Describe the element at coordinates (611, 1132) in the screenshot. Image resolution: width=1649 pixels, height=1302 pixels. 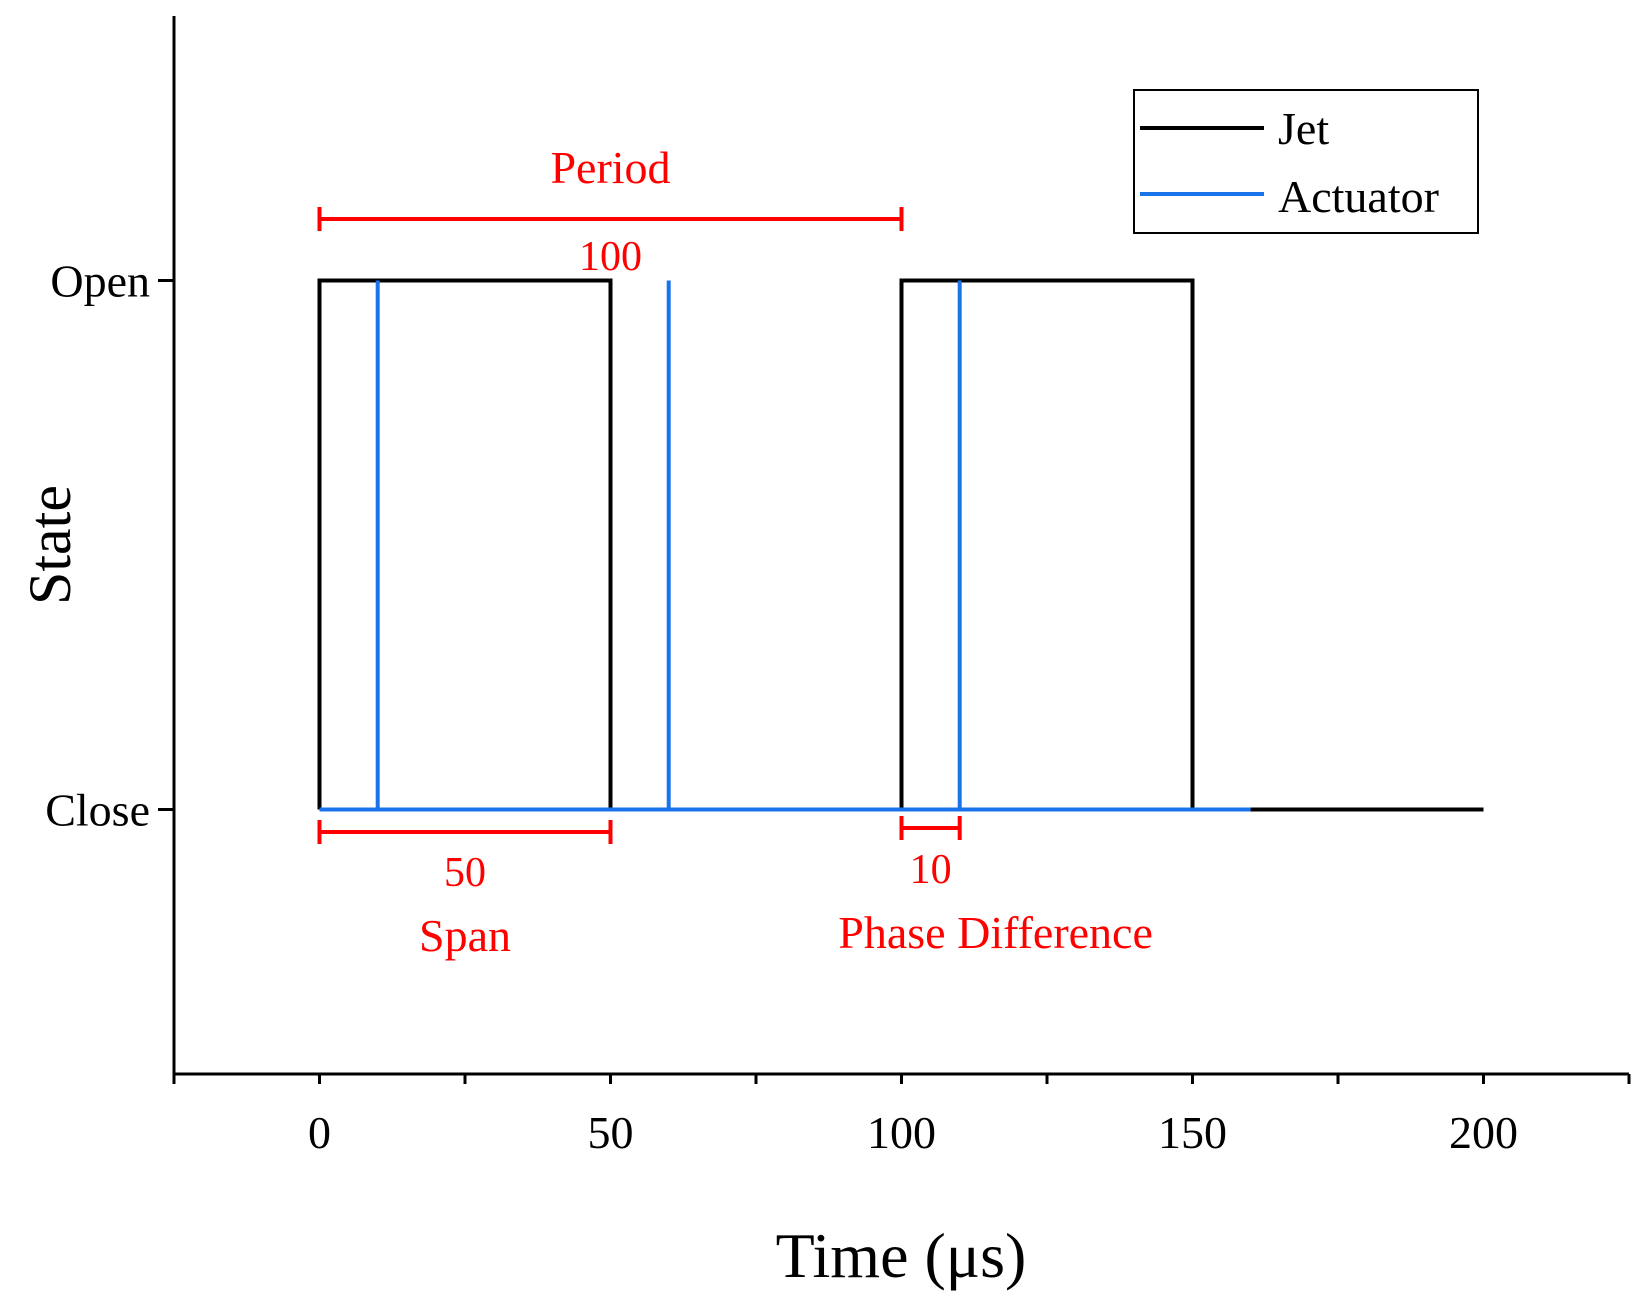
I see `x-tick-label: 50` at that location.